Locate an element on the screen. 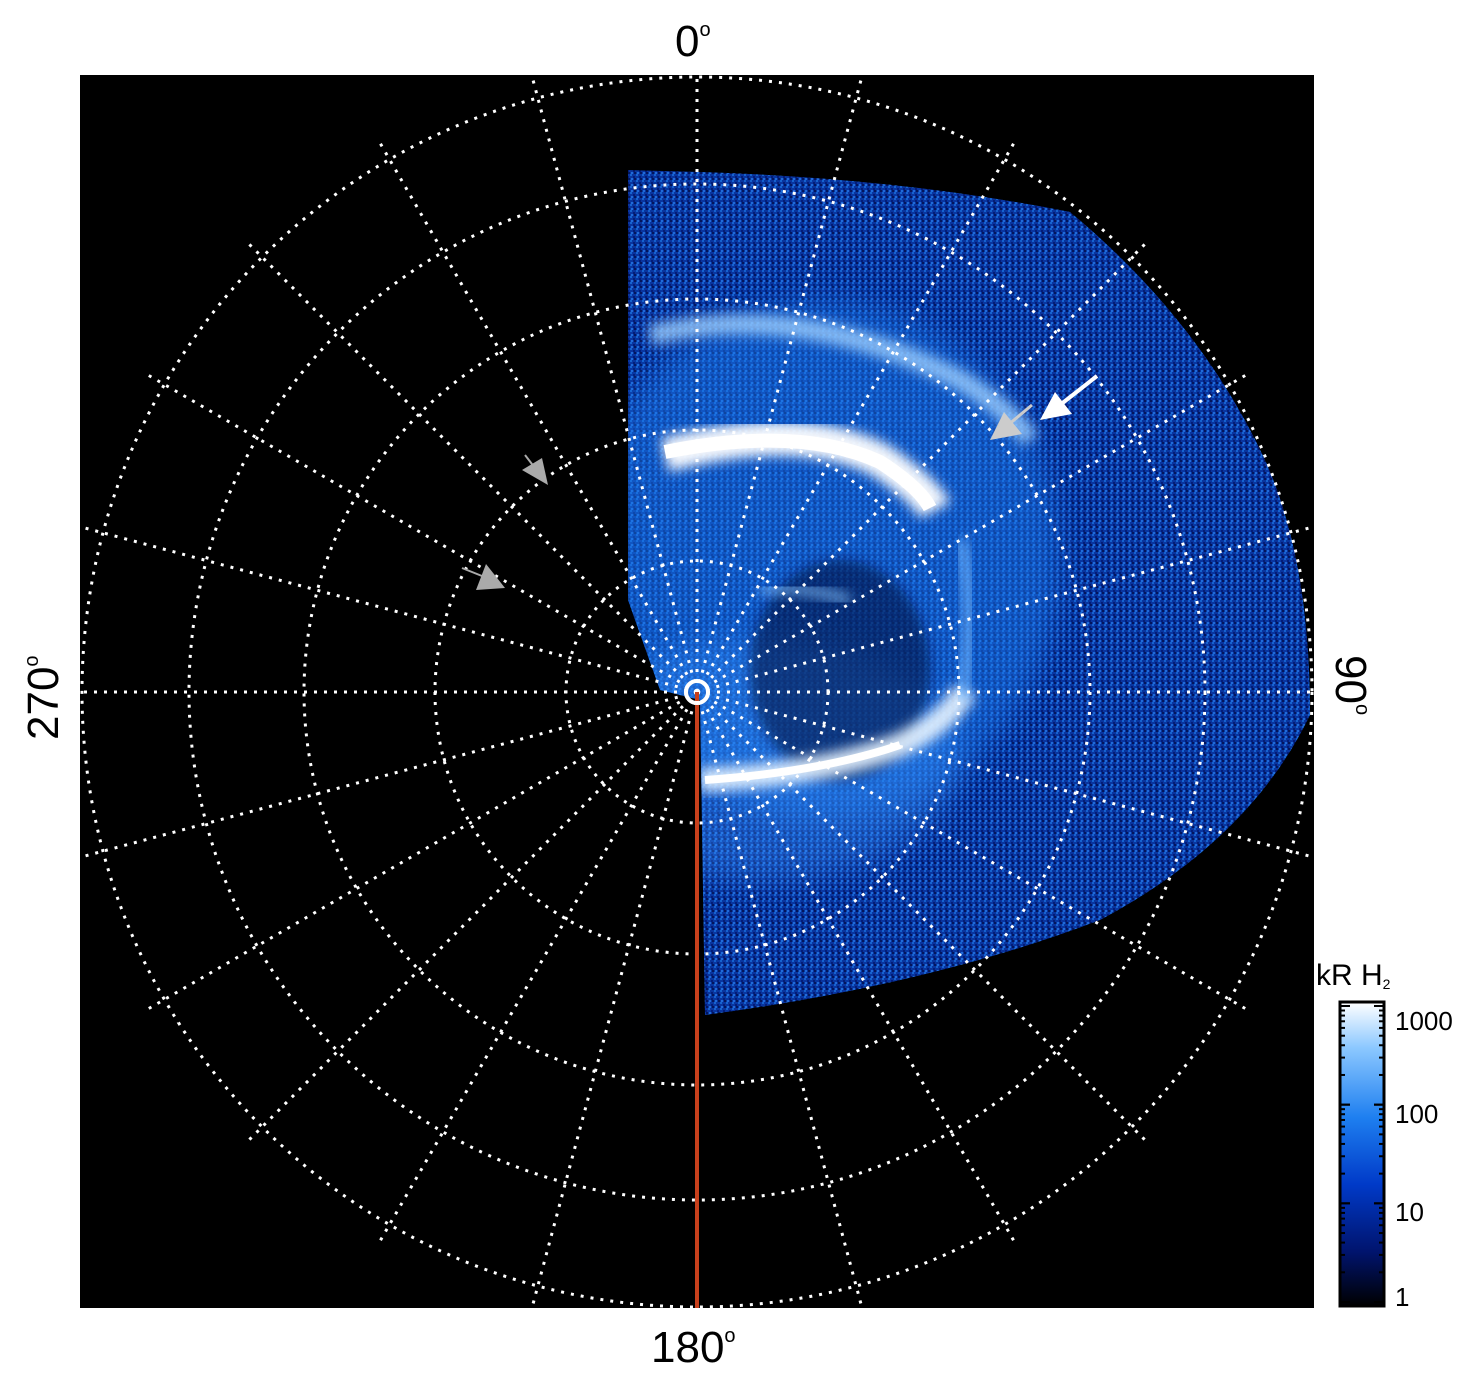 This screenshot has width=1481, height=1384. colorbar-tick-1000: 1000 is located at coordinates (1424, 1021).